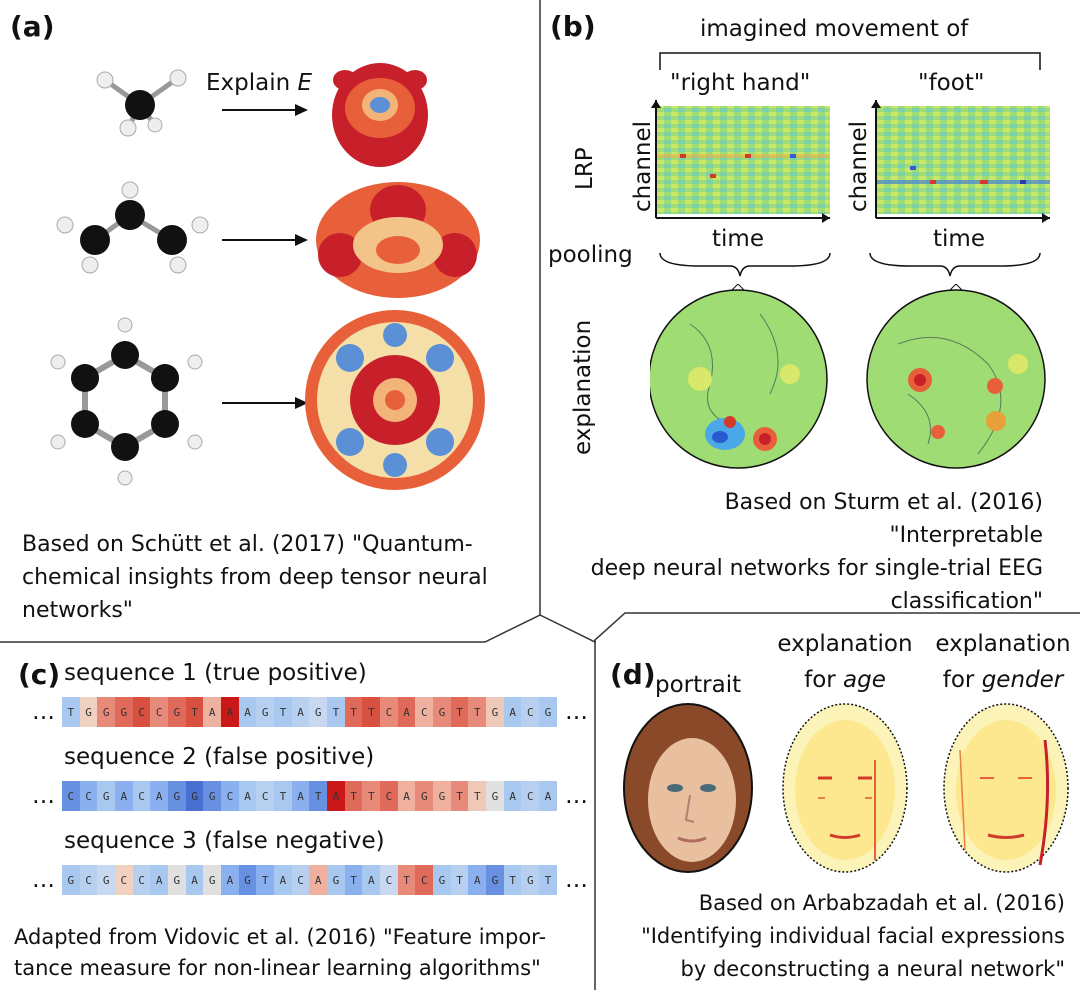 The image size is (1080, 1000). What do you see at coordinates (881, 903) in the screenshot?
I see `panel-d-caption-line-1: Based on Arbabzadah et al. (2016)` at bounding box center [881, 903].